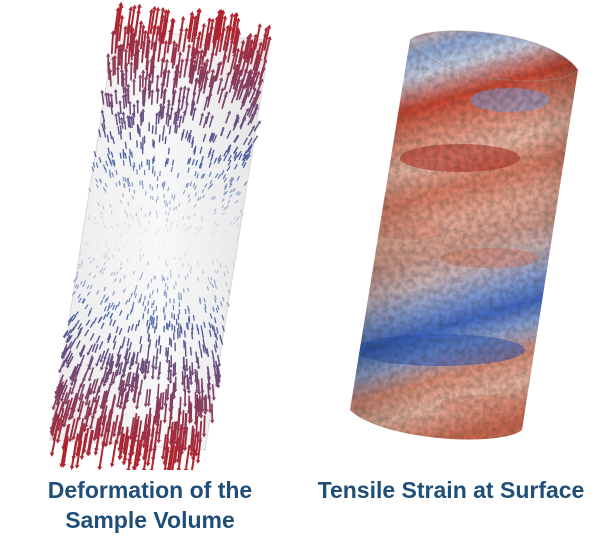 Image resolution: width=602 pixels, height=547 pixels. What do you see at coordinates (150, 505) in the screenshot?
I see `deformation-caption: Deformation of the Sample Volume` at bounding box center [150, 505].